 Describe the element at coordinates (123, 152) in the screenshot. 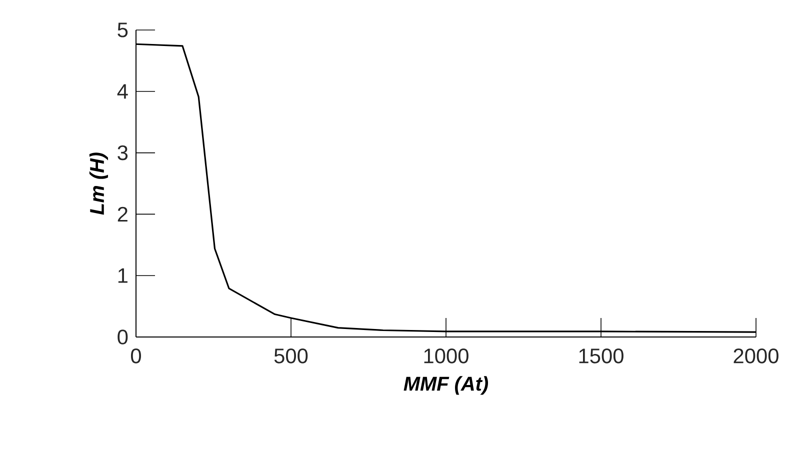

I see `y-tick-label: 3` at that location.